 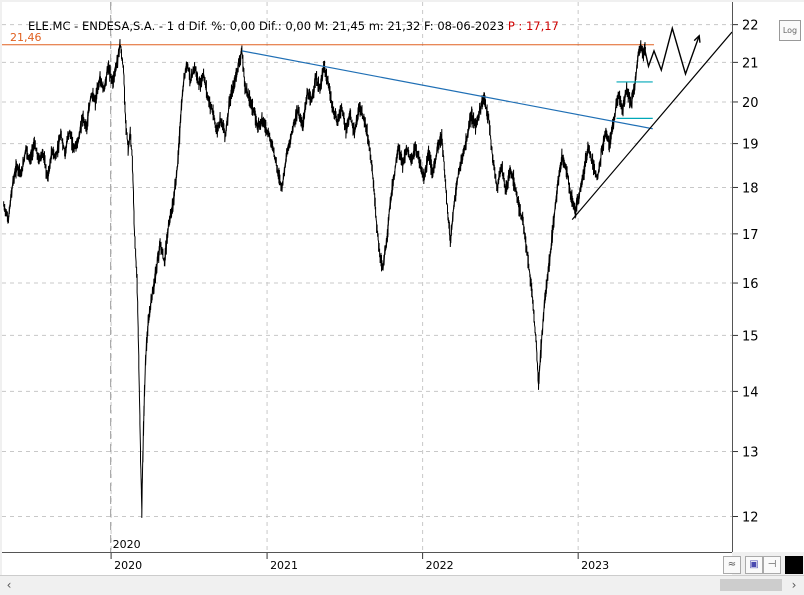 I want to click on max-value: 21,45, so click(x=349, y=26).